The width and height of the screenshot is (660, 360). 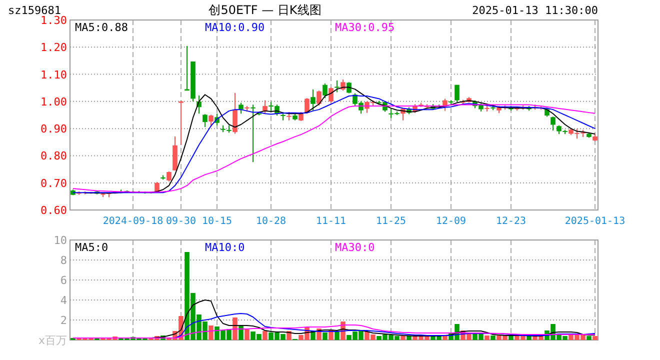 What do you see at coordinates (133, 221) in the screenshot?
I see `x-tick-label: 2024-09-18` at bounding box center [133, 221].